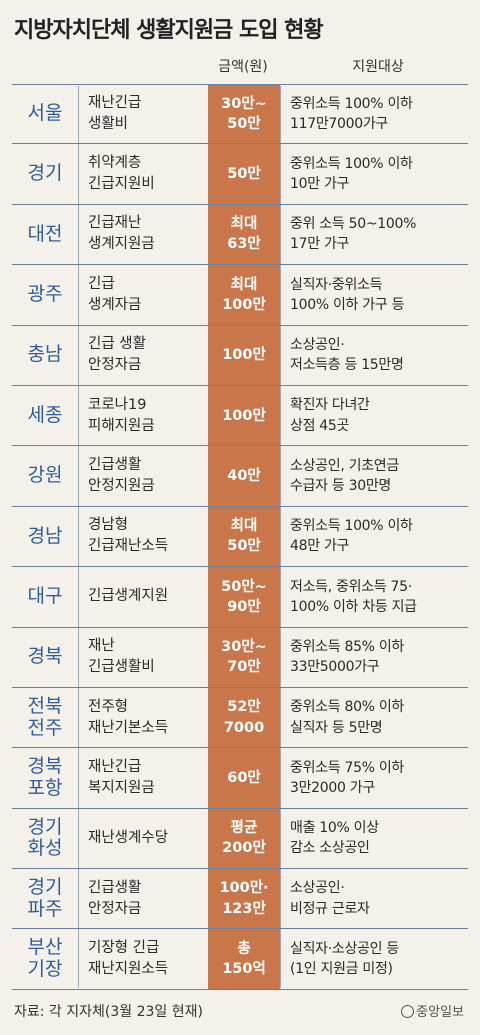  I want to click on region-cell: 전북 전주, so click(45, 716).